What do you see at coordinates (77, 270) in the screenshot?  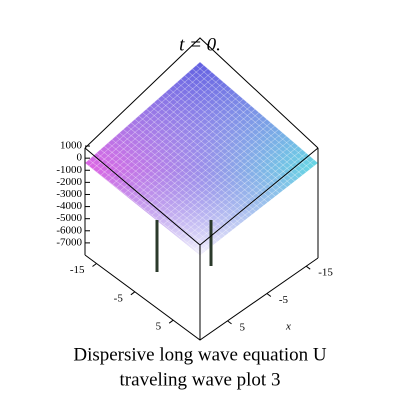 I see `y-tick-label: -15` at bounding box center [77, 270].